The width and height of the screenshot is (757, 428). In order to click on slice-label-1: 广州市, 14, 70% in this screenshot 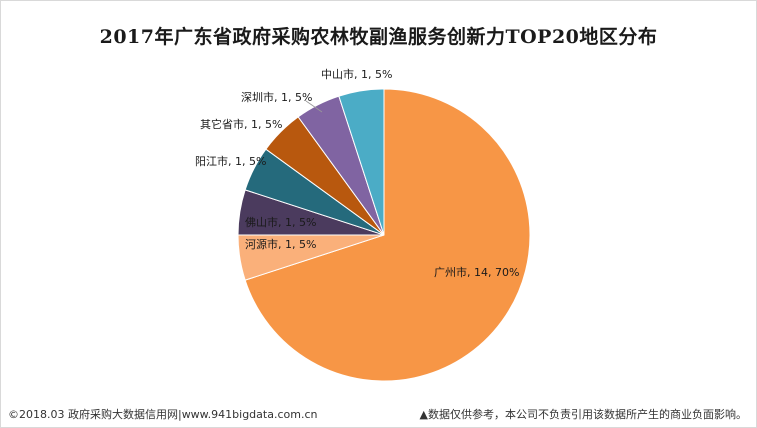, I will do `click(476, 272)`.